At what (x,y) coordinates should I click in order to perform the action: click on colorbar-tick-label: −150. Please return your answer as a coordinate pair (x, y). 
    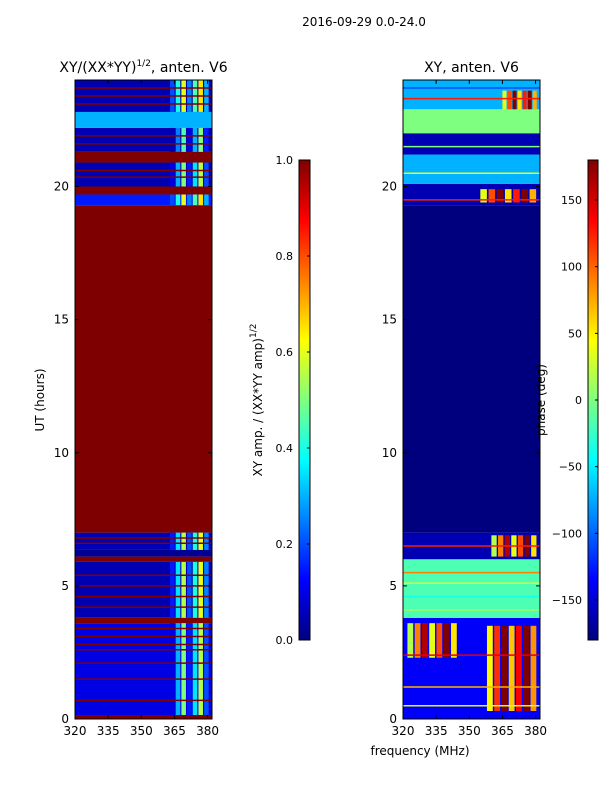
    Looking at the image, I should click on (567, 600).